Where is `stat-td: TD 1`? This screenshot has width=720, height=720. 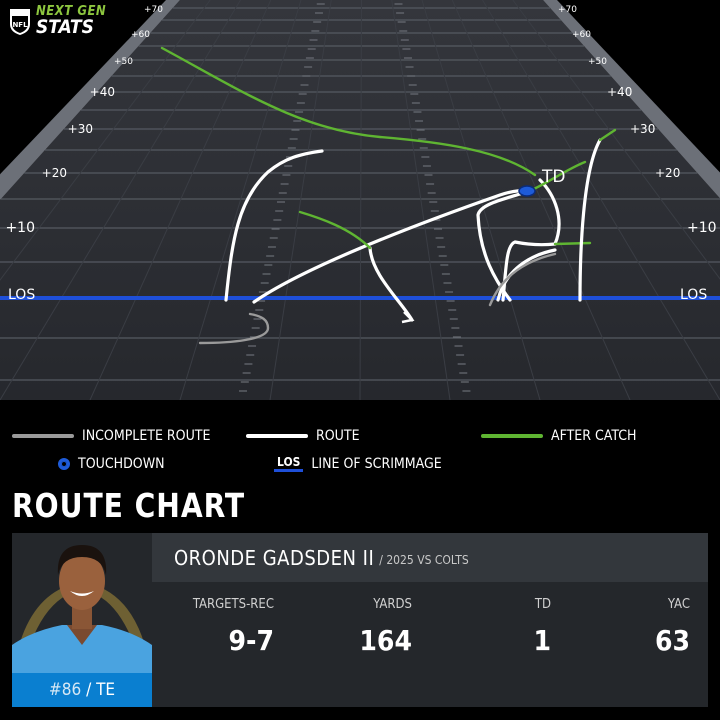 stat-td: TD 1 is located at coordinates (542, 627).